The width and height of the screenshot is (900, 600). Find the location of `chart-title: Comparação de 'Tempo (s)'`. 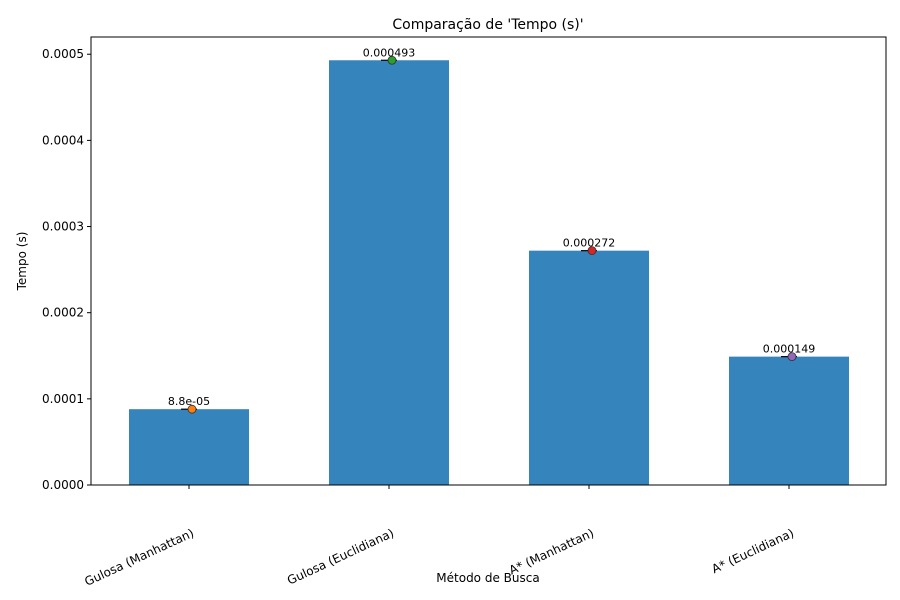

chart-title: Comparação de 'Tempo (s)' is located at coordinates (487, 25).